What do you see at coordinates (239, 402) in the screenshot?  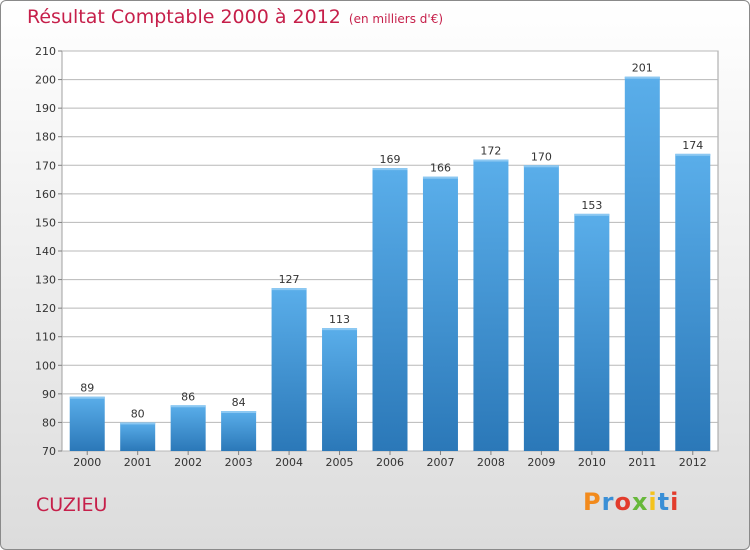 I see `data-label: 84` at bounding box center [239, 402].